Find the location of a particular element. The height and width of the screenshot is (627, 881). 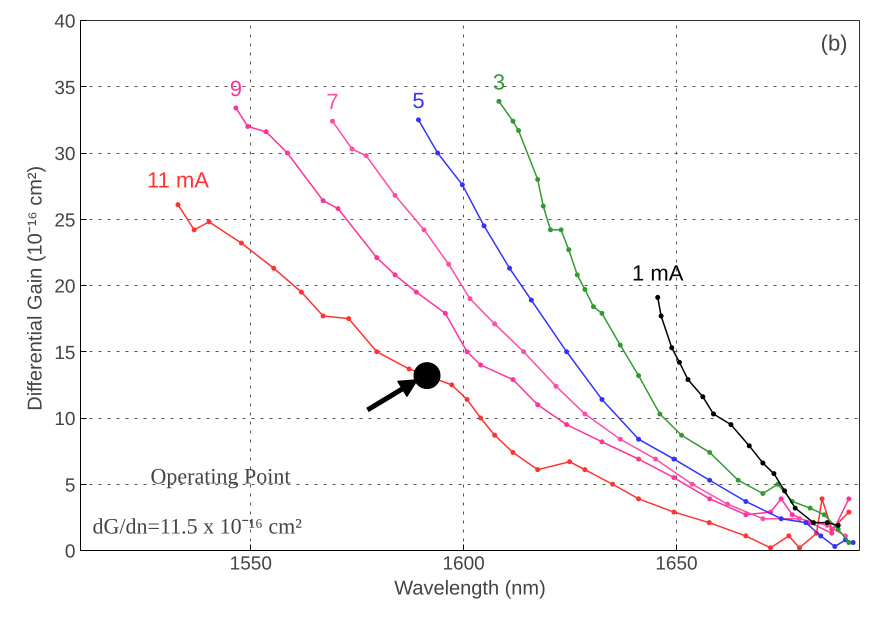

annotation: (b) is located at coordinates (834, 43).